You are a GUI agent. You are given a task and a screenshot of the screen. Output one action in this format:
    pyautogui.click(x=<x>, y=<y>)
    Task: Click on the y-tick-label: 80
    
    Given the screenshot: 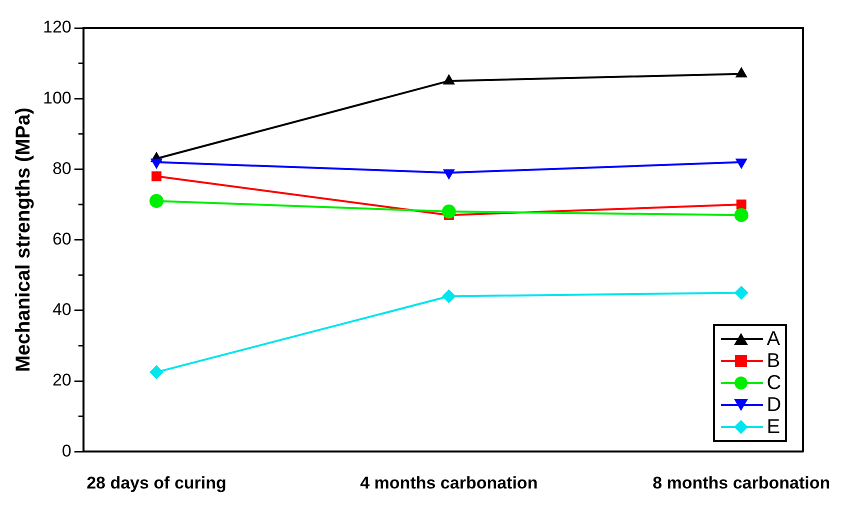 What is the action you would take?
    pyautogui.click(x=62, y=168)
    